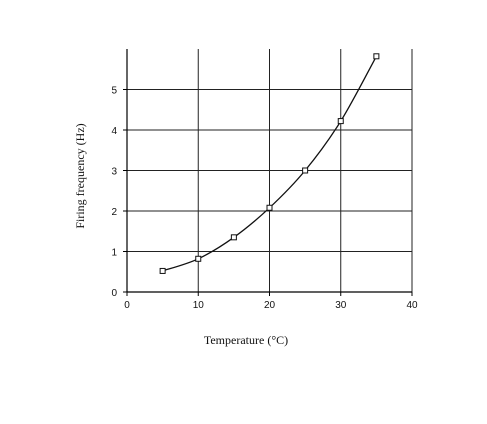 The width and height of the screenshot is (487, 424). I want to click on x-tick-label-30: 30, so click(341, 305).